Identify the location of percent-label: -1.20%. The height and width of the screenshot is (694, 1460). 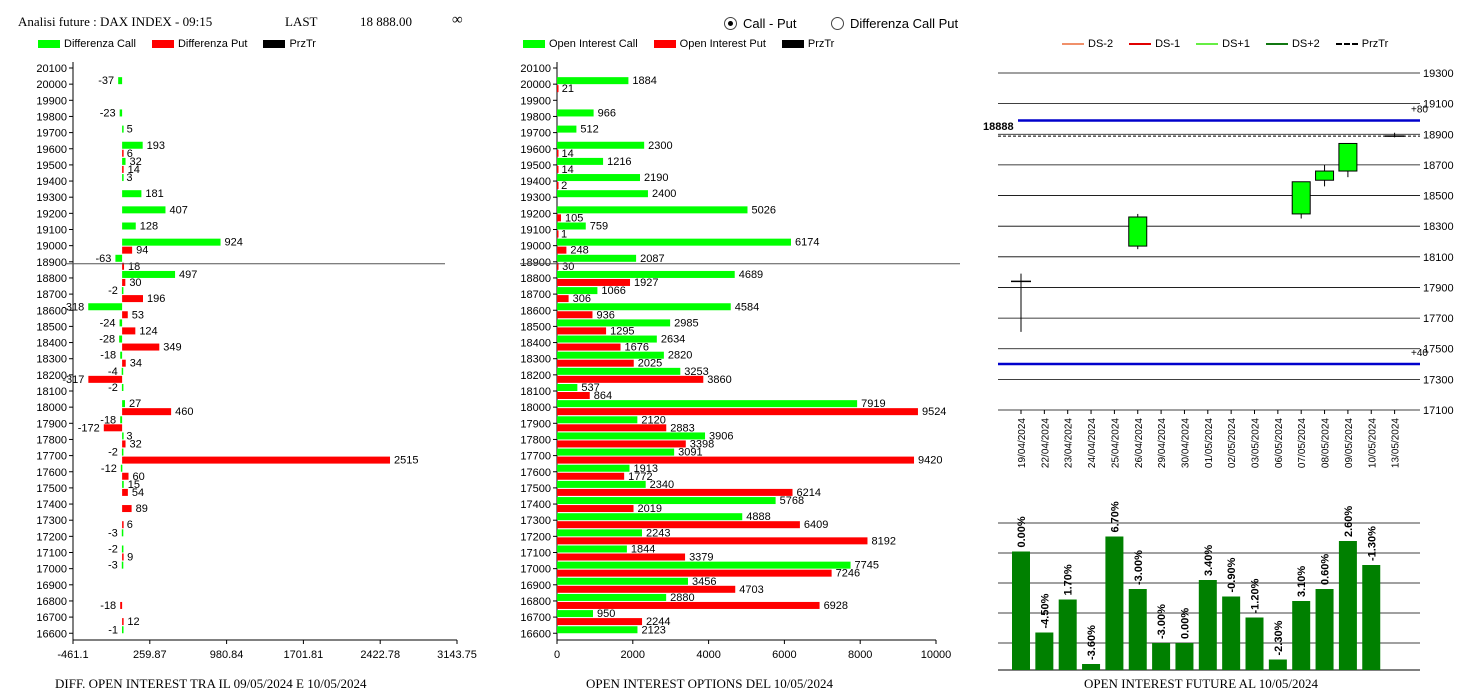
(1256, 595).